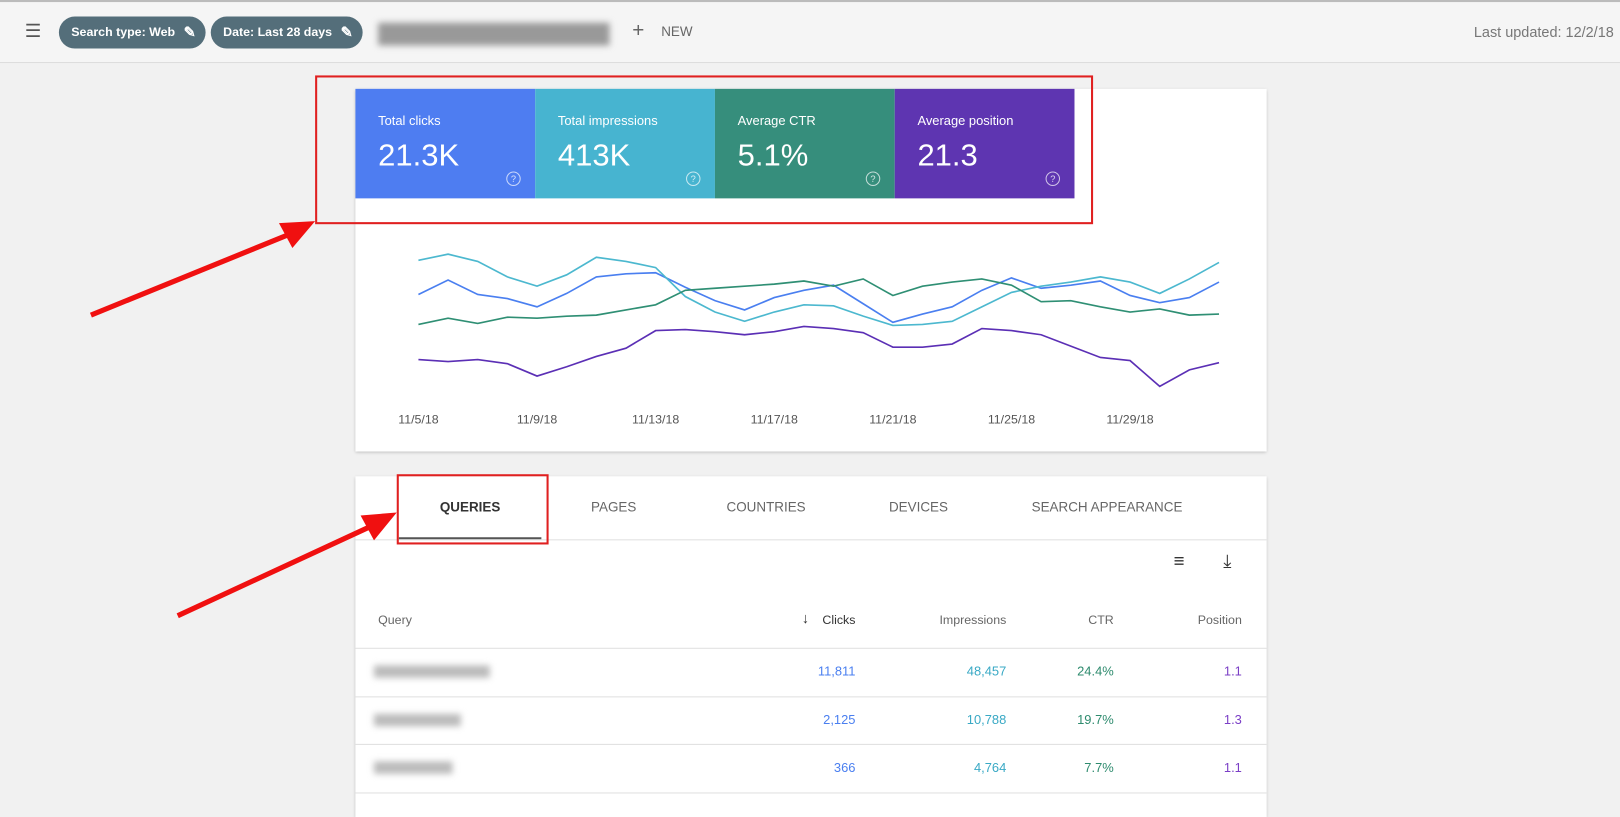  What do you see at coordinates (1107, 507) in the screenshot?
I see `tab: SEARCH APPEARANCE` at bounding box center [1107, 507].